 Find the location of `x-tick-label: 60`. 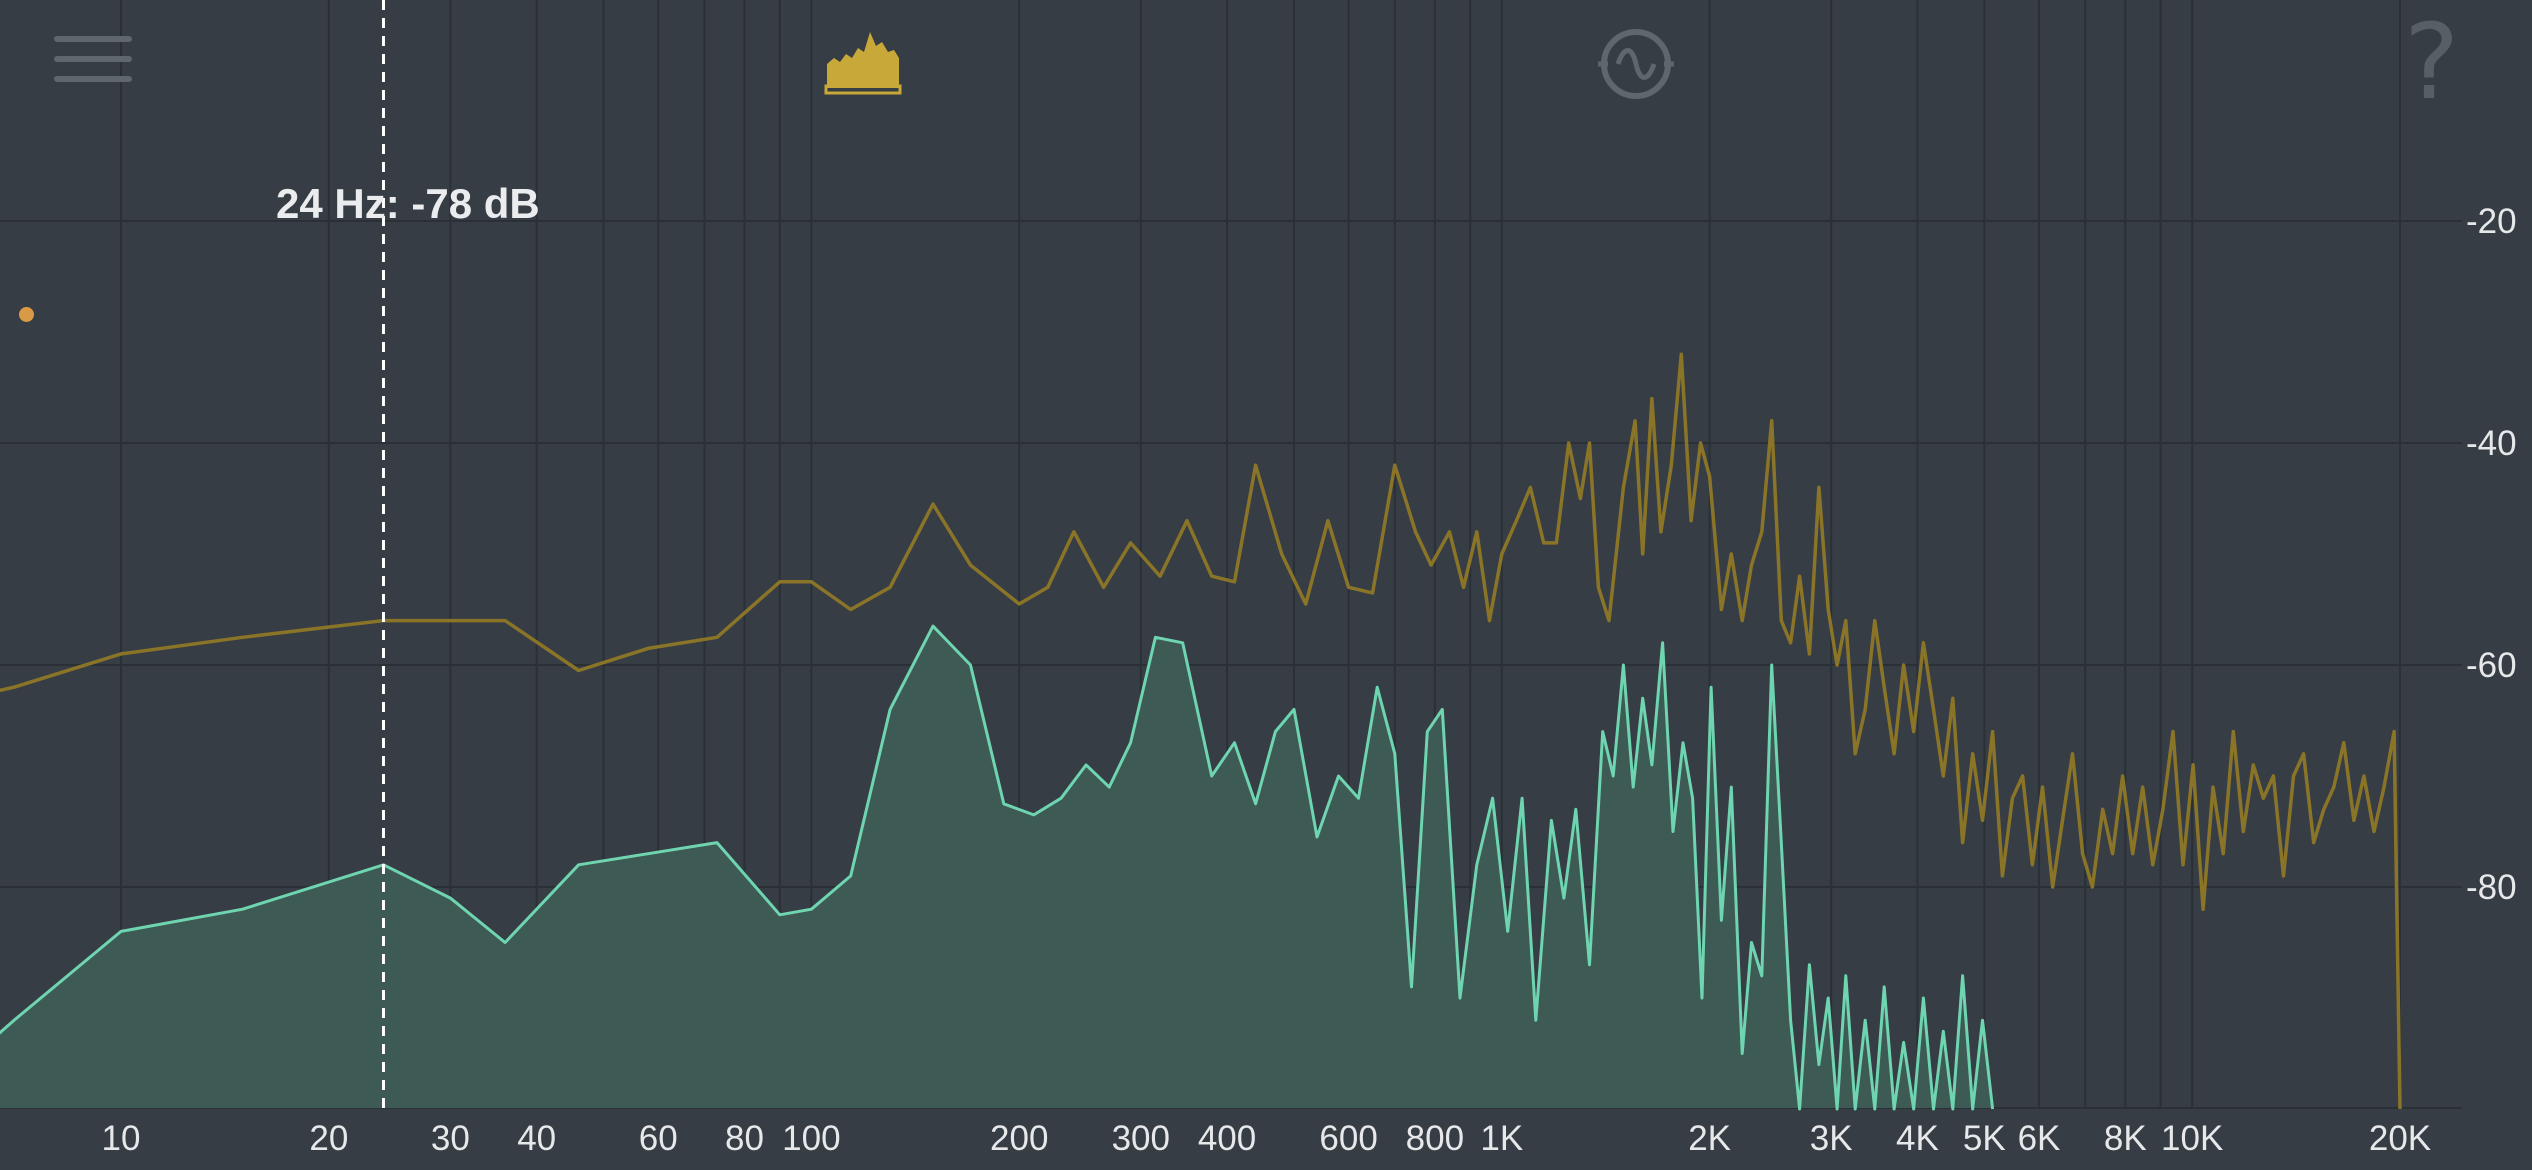

x-tick-label: 60 is located at coordinates (658, 1138).